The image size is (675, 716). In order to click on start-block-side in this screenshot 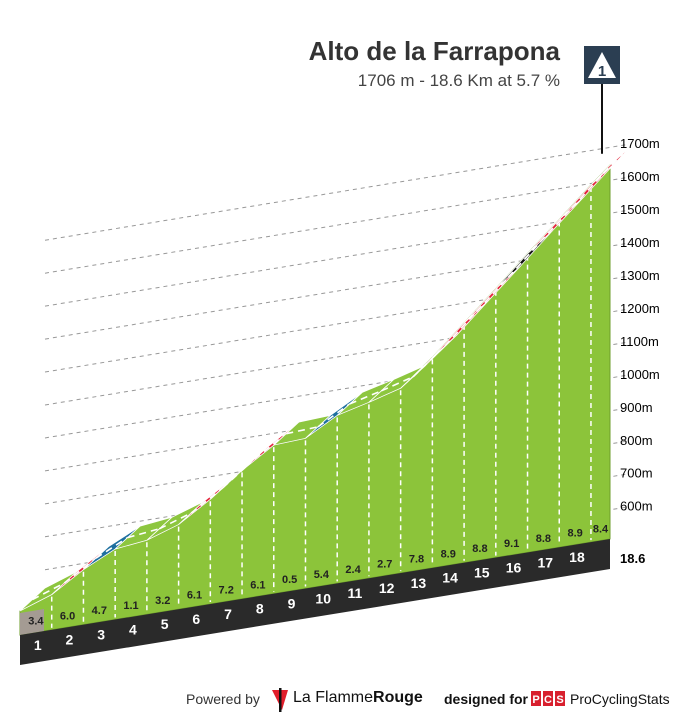, I will do `click(32, 622)`.